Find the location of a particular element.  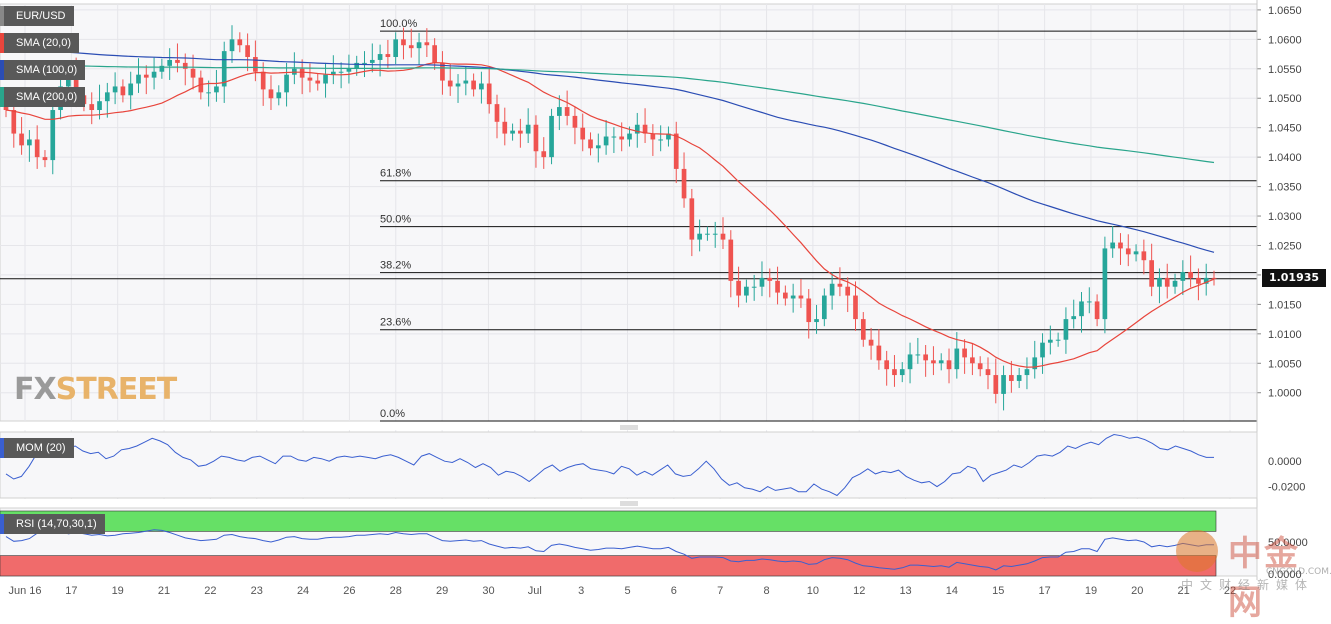

symbol-legend: EUR/USD is located at coordinates (37, 16).